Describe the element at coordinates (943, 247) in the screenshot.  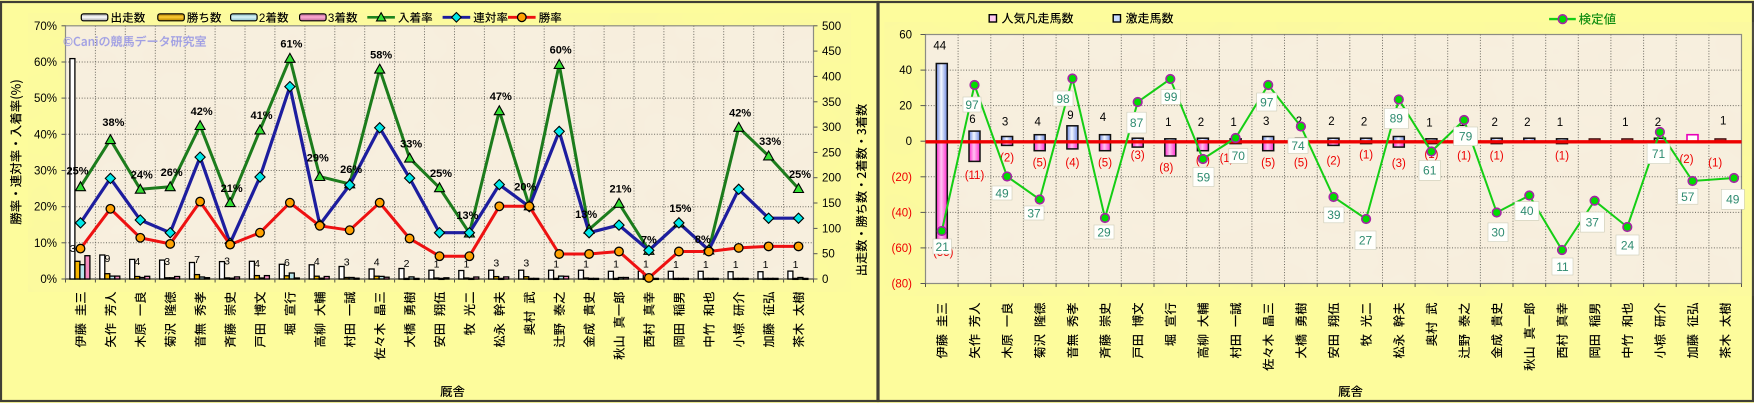
I see `svg-text: 21` at that location.